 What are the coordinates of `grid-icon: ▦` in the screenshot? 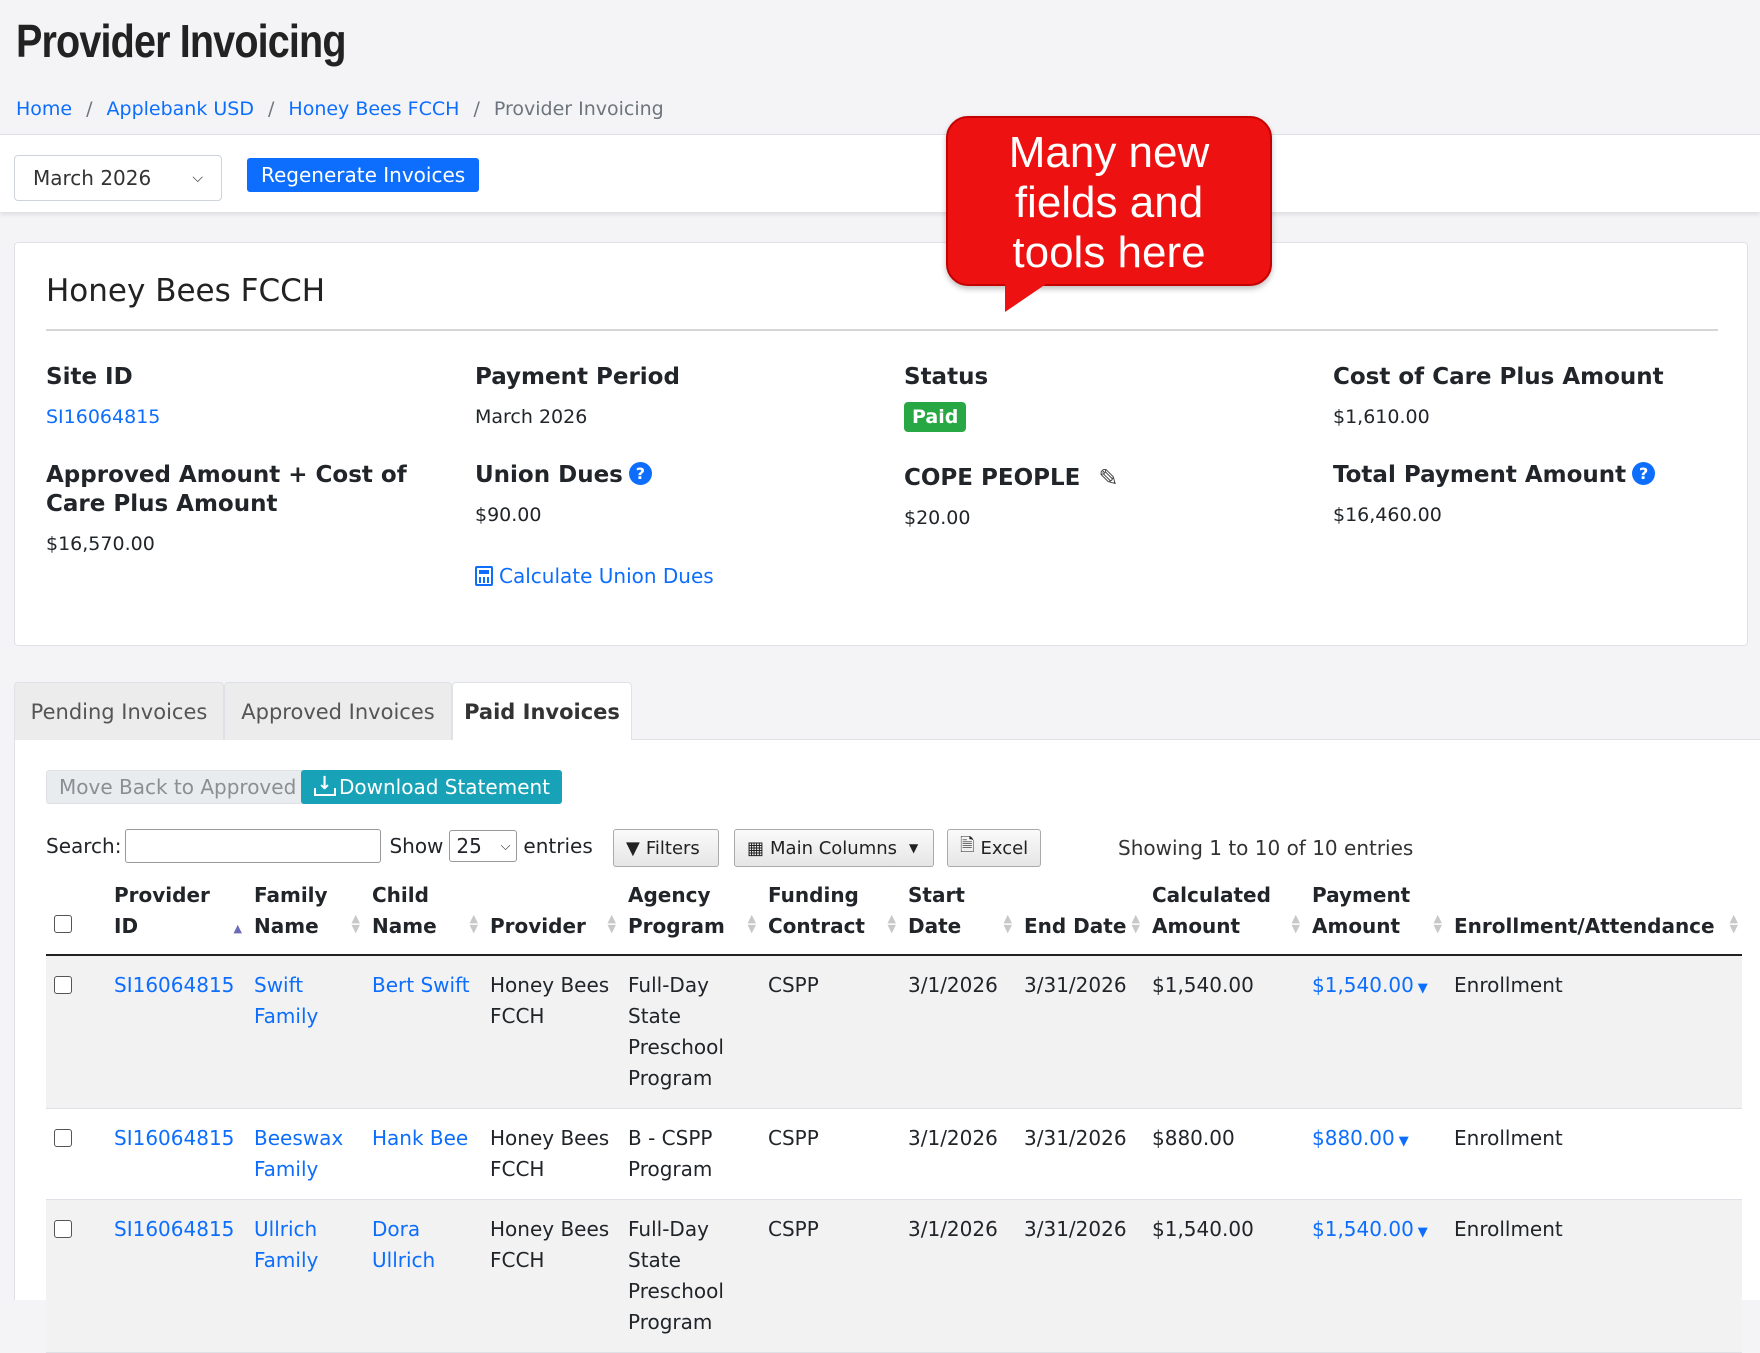 It's located at (756, 848).